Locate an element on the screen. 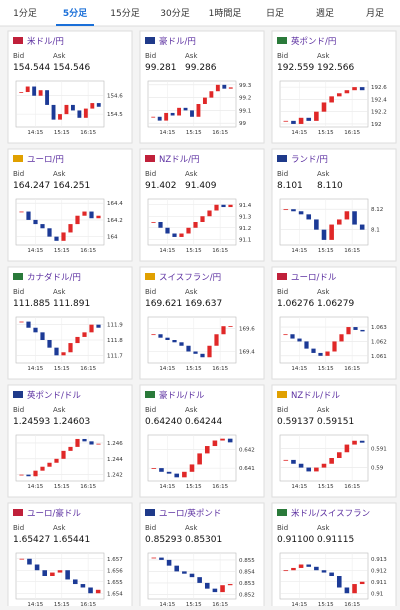 Image resolution: width=400 pixels, height=610 pixels. y-tick-label: 91.1 is located at coordinates (245, 240).